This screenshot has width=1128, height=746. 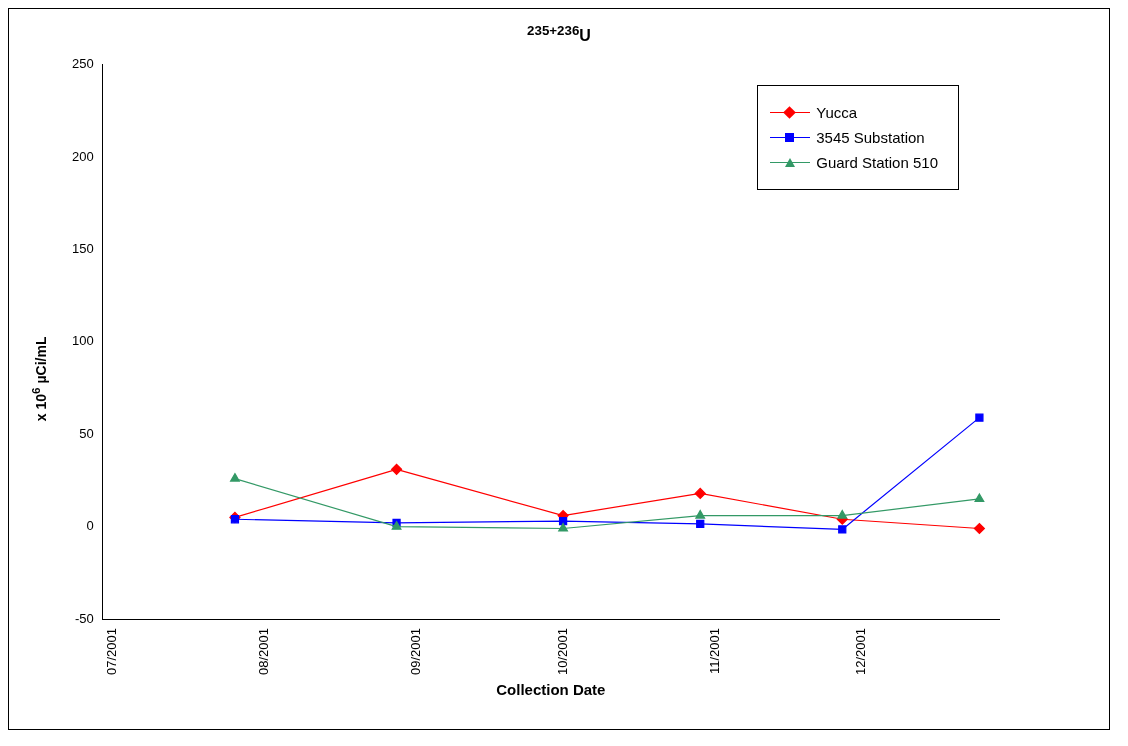 I want to click on y-tick-label: 200, so click(x=82, y=156).